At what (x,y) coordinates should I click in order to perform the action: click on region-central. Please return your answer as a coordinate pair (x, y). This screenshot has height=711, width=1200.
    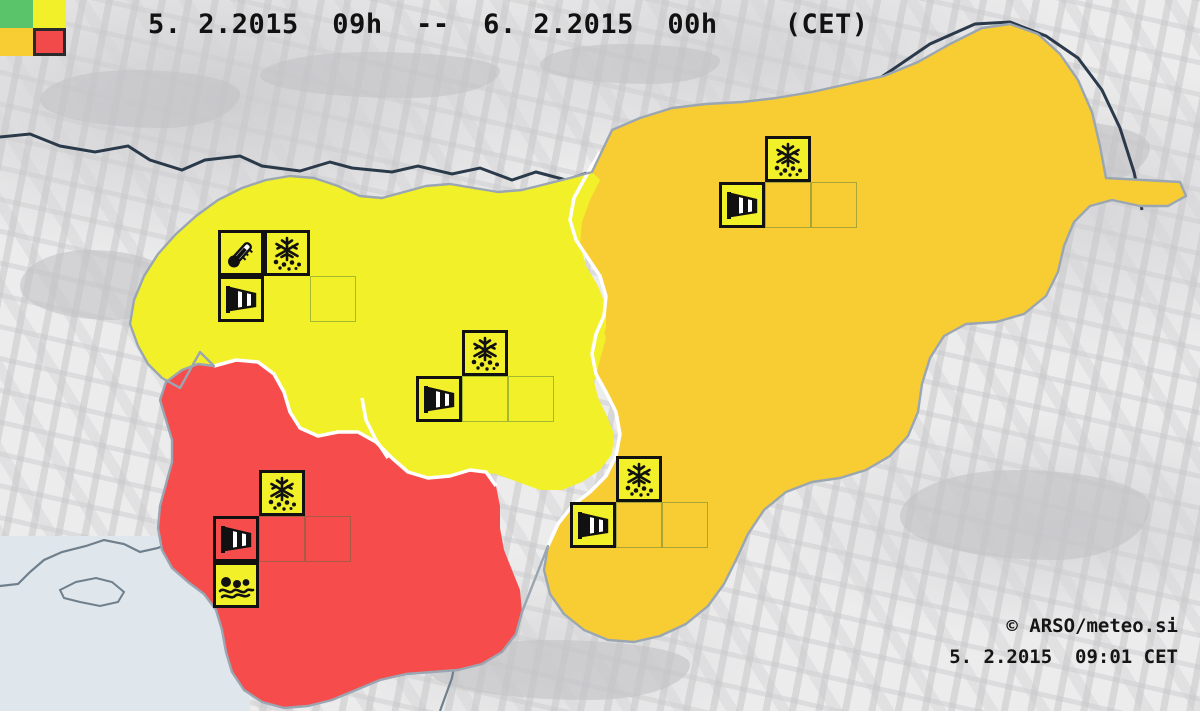
    Looking at the image, I should click on (488, 401).